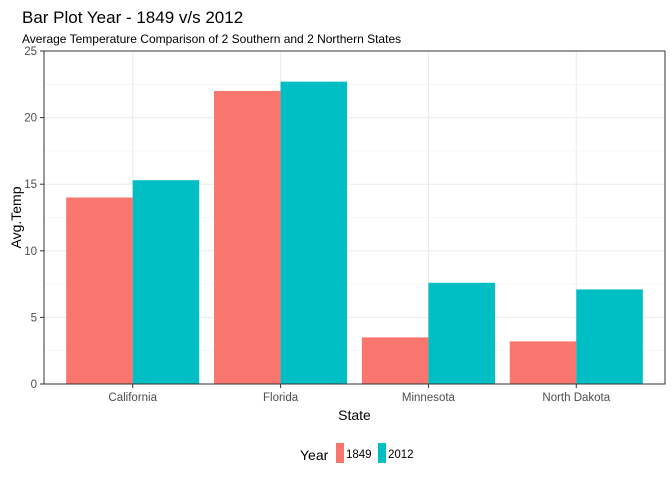 The height and width of the screenshot is (480, 672). Describe the element at coordinates (30, 252) in the screenshot. I see `y-tick-label: 10` at that location.